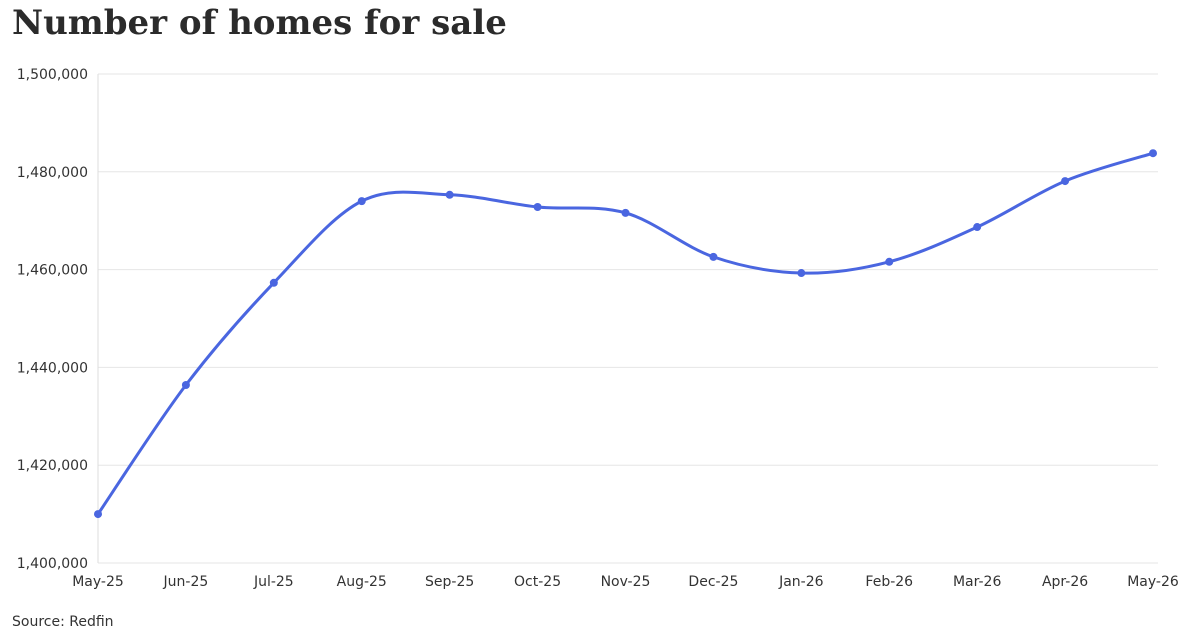 The height and width of the screenshot is (630, 1200). What do you see at coordinates (52, 368) in the screenshot?
I see `y-tick-label: 1,440,000` at bounding box center [52, 368].